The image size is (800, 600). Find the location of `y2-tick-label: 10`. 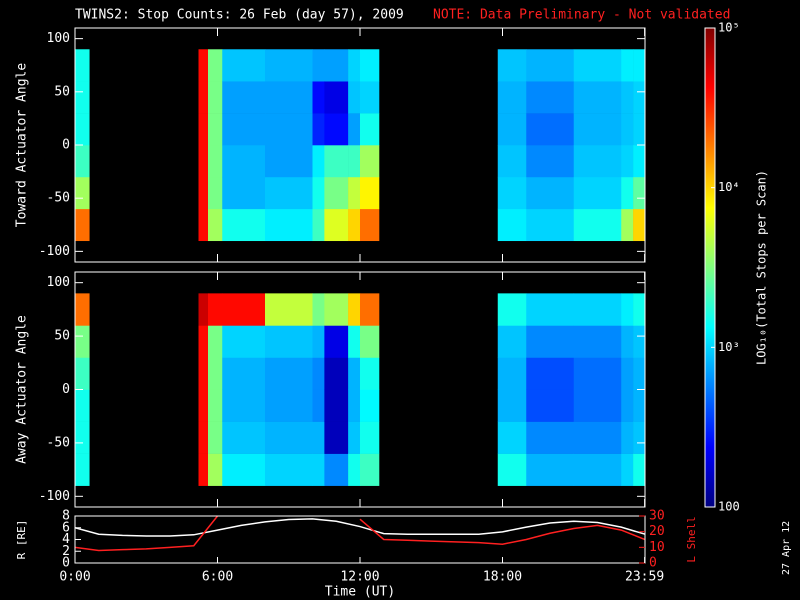

y2-tick-label: 10 is located at coordinates (657, 547).